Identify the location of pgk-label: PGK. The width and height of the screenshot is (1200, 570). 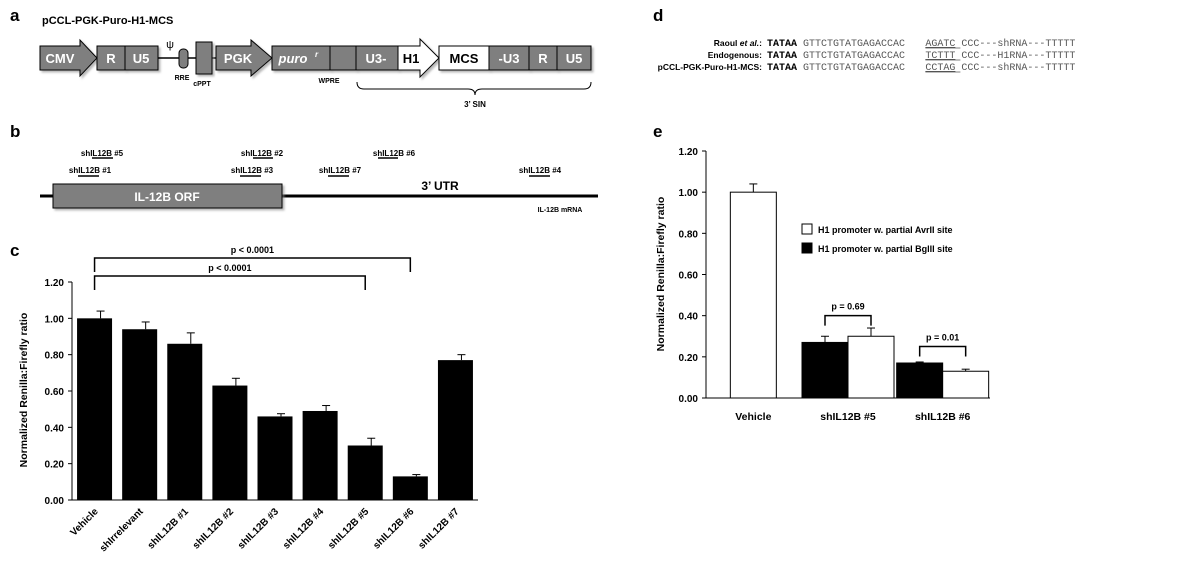
(238, 58).